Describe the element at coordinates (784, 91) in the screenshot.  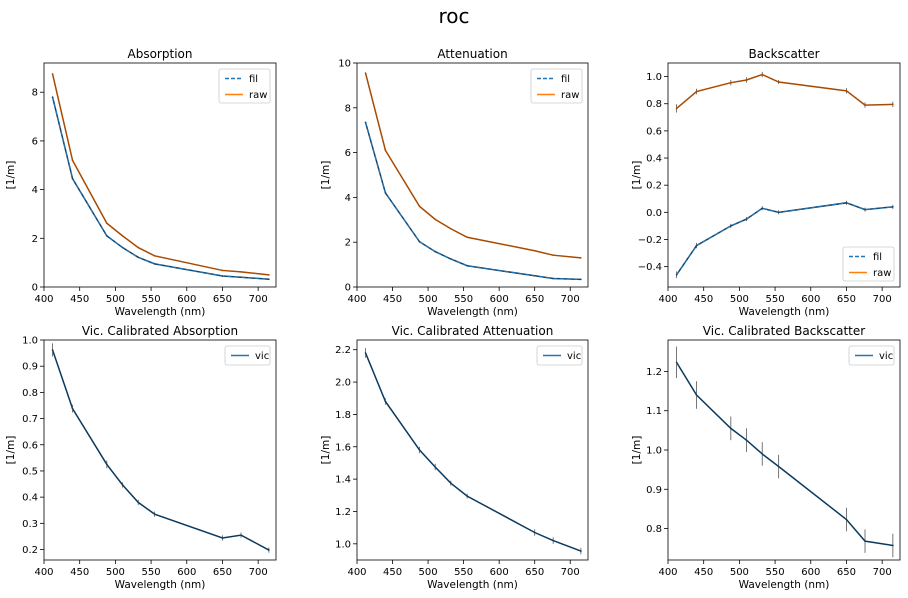
I see `series-line-raw` at that location.